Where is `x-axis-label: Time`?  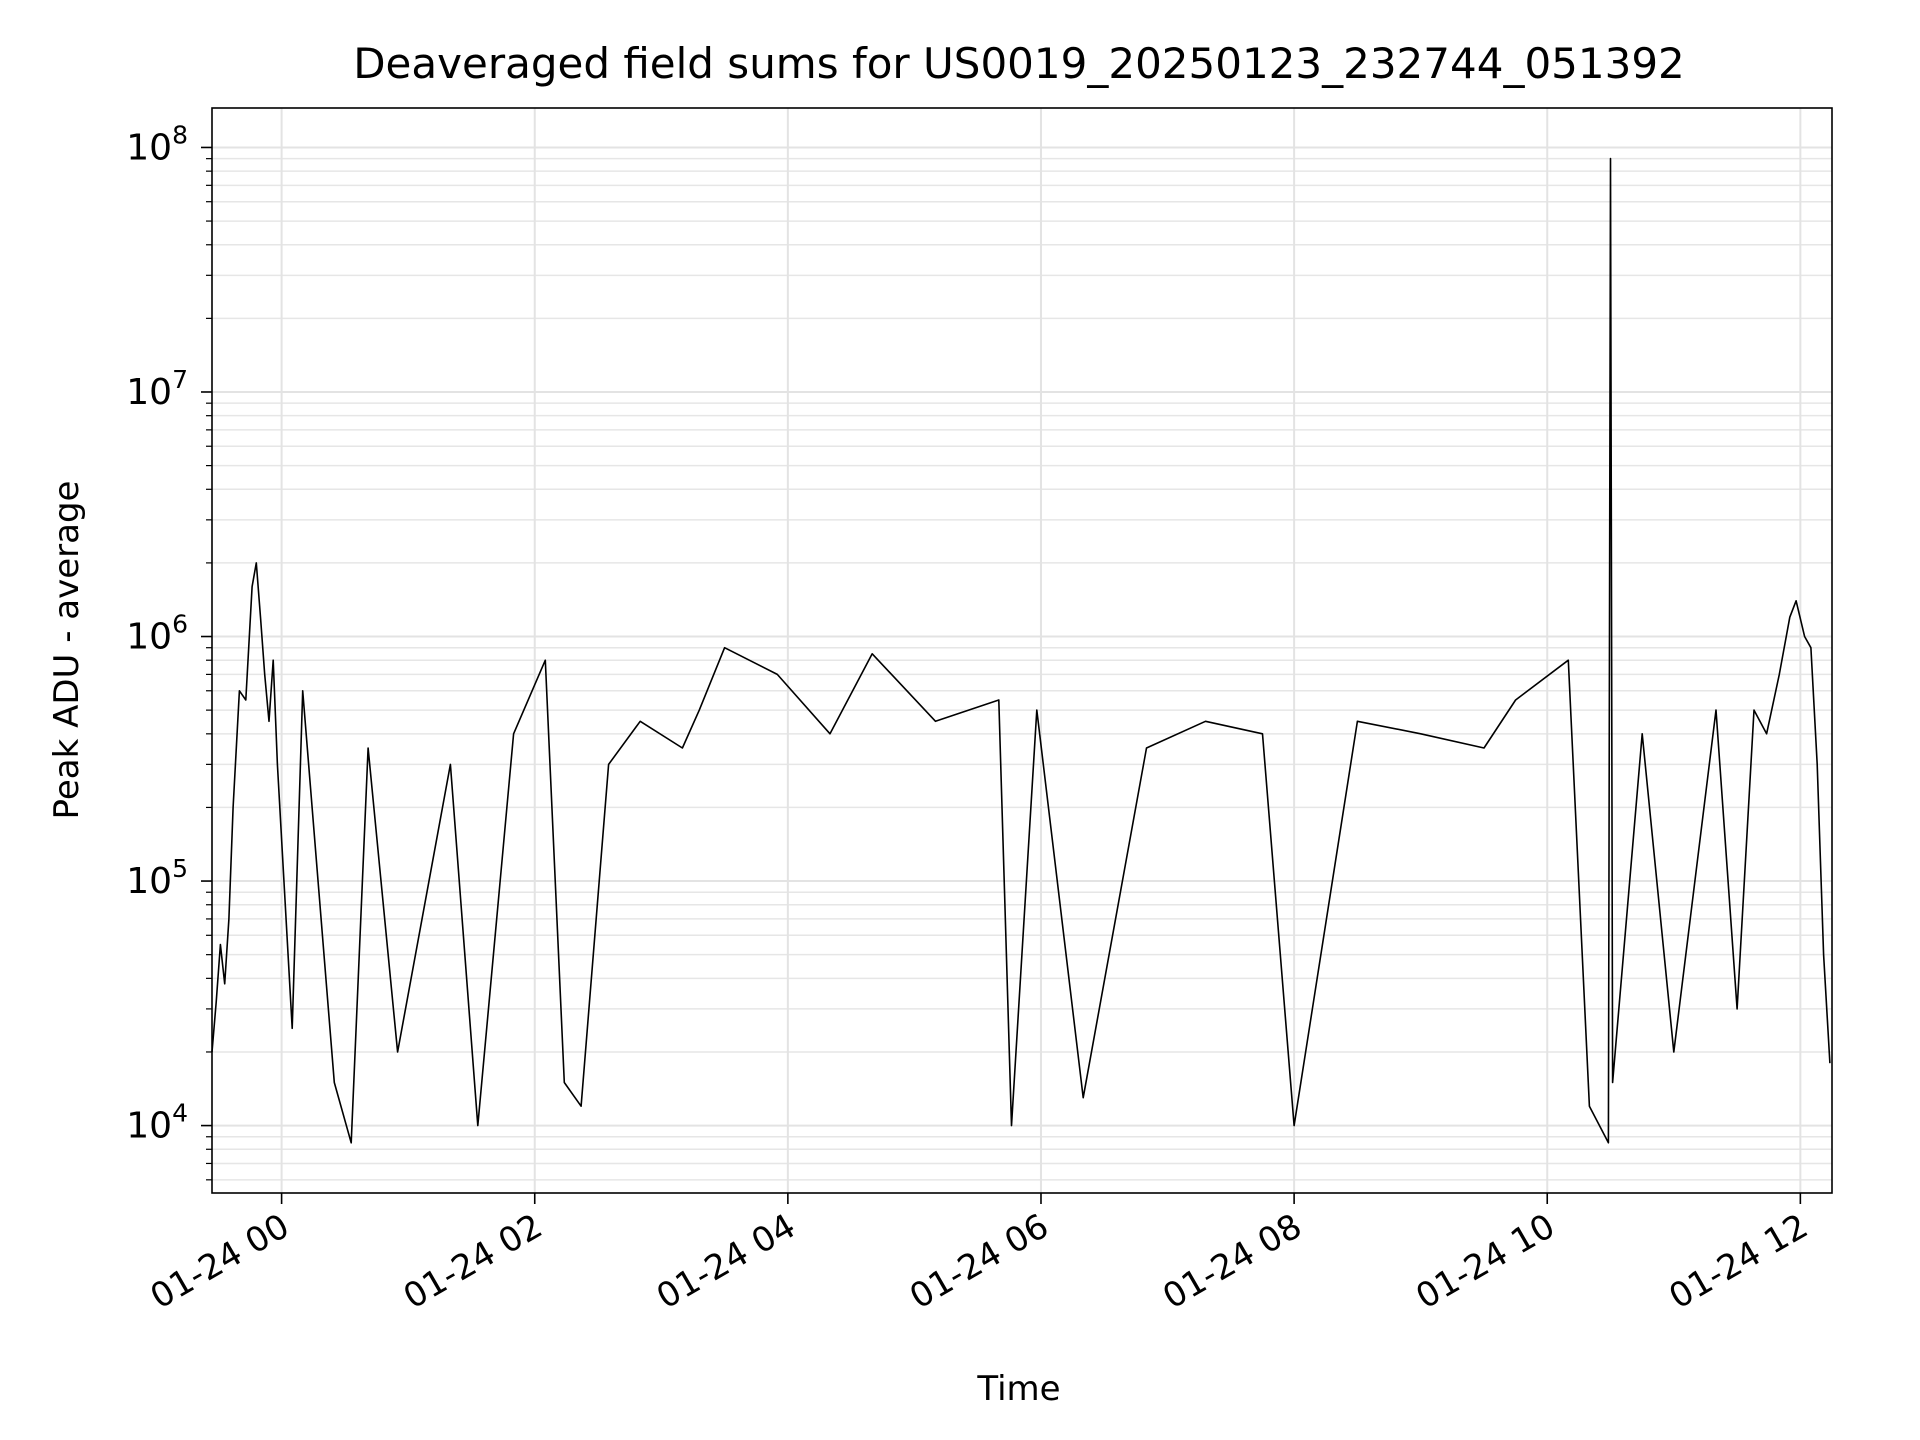
x-axis-label: Time is located at coordinates (1018, 1389).